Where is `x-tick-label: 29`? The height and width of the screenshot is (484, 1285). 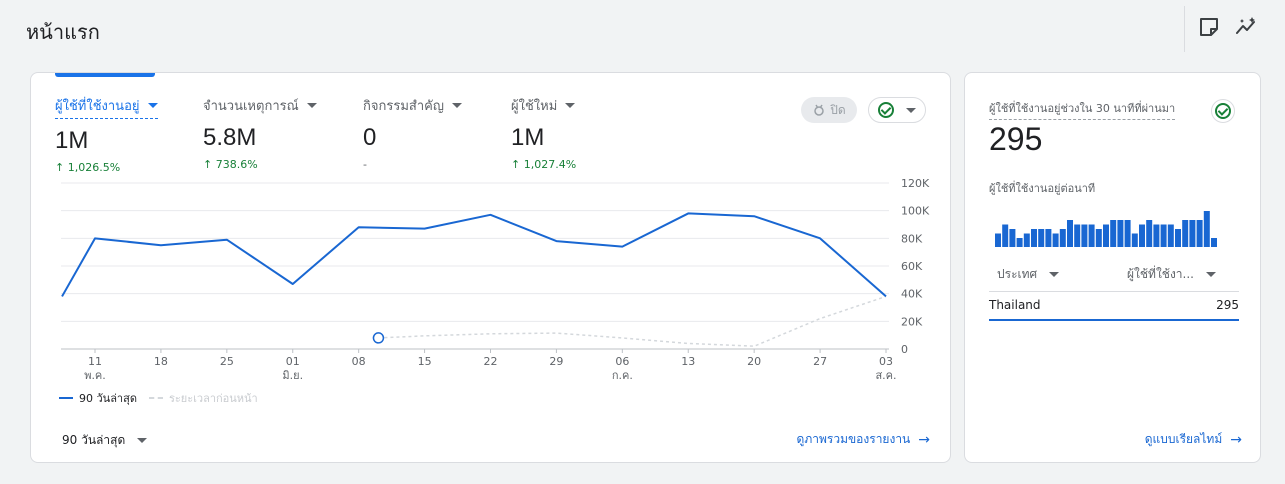
x-tick-label: 29 is located at coordinates (556, 361).